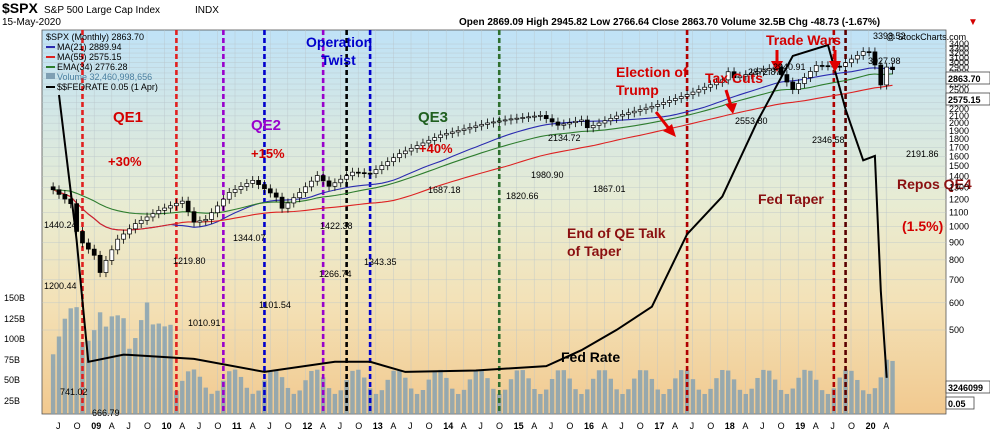 The width and height of the screenshot is (990, 438). What do you see at coordinates (519, 426) in the screenshot?
I see `time-tick-label: 15` at bounding box center [519, 426].